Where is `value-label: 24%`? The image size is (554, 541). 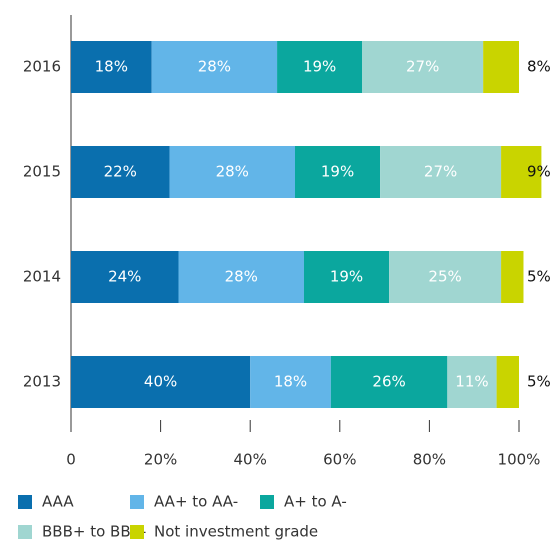 value-label: 24% is located at coordinates (124, 277).